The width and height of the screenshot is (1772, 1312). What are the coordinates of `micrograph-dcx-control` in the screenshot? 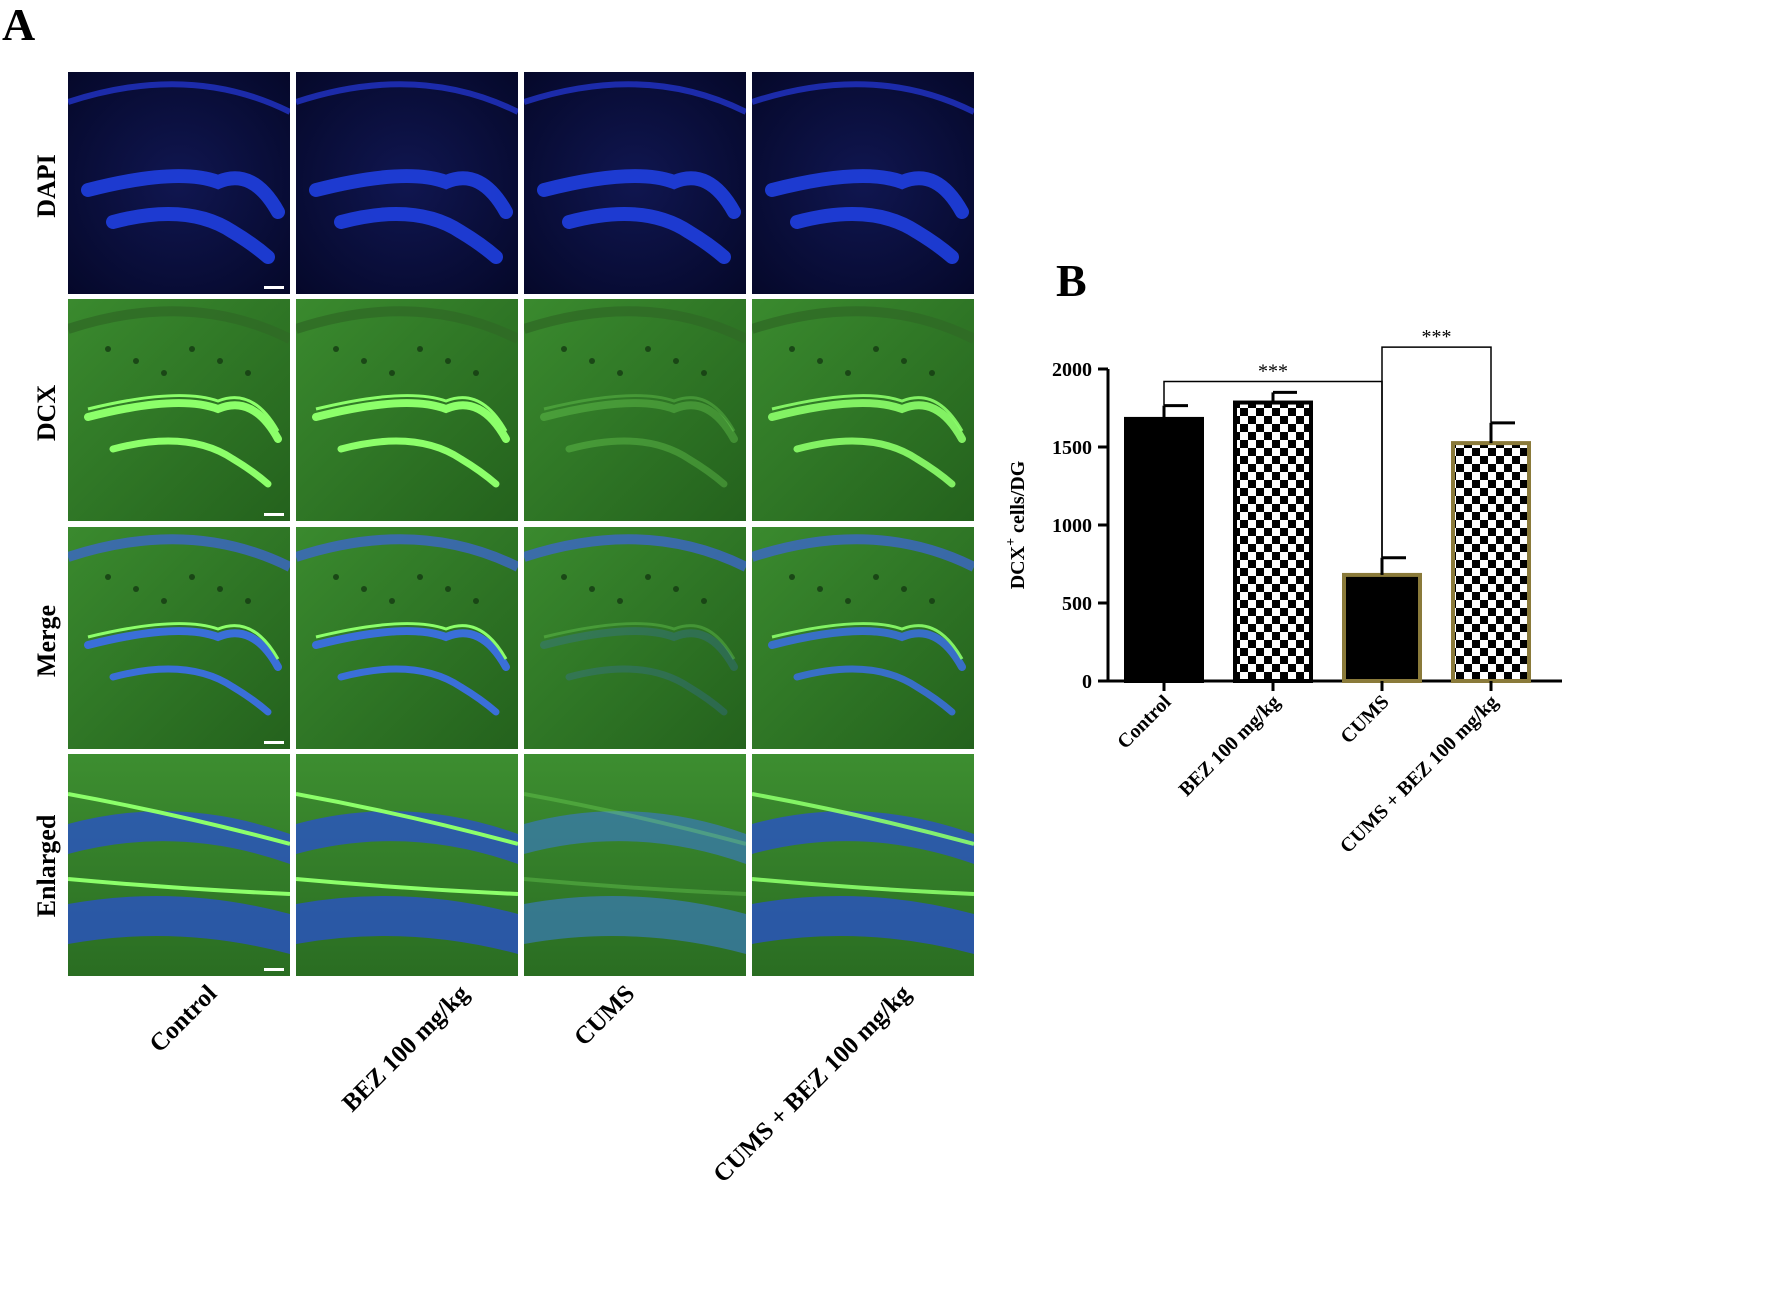 It's located at (179, 410).